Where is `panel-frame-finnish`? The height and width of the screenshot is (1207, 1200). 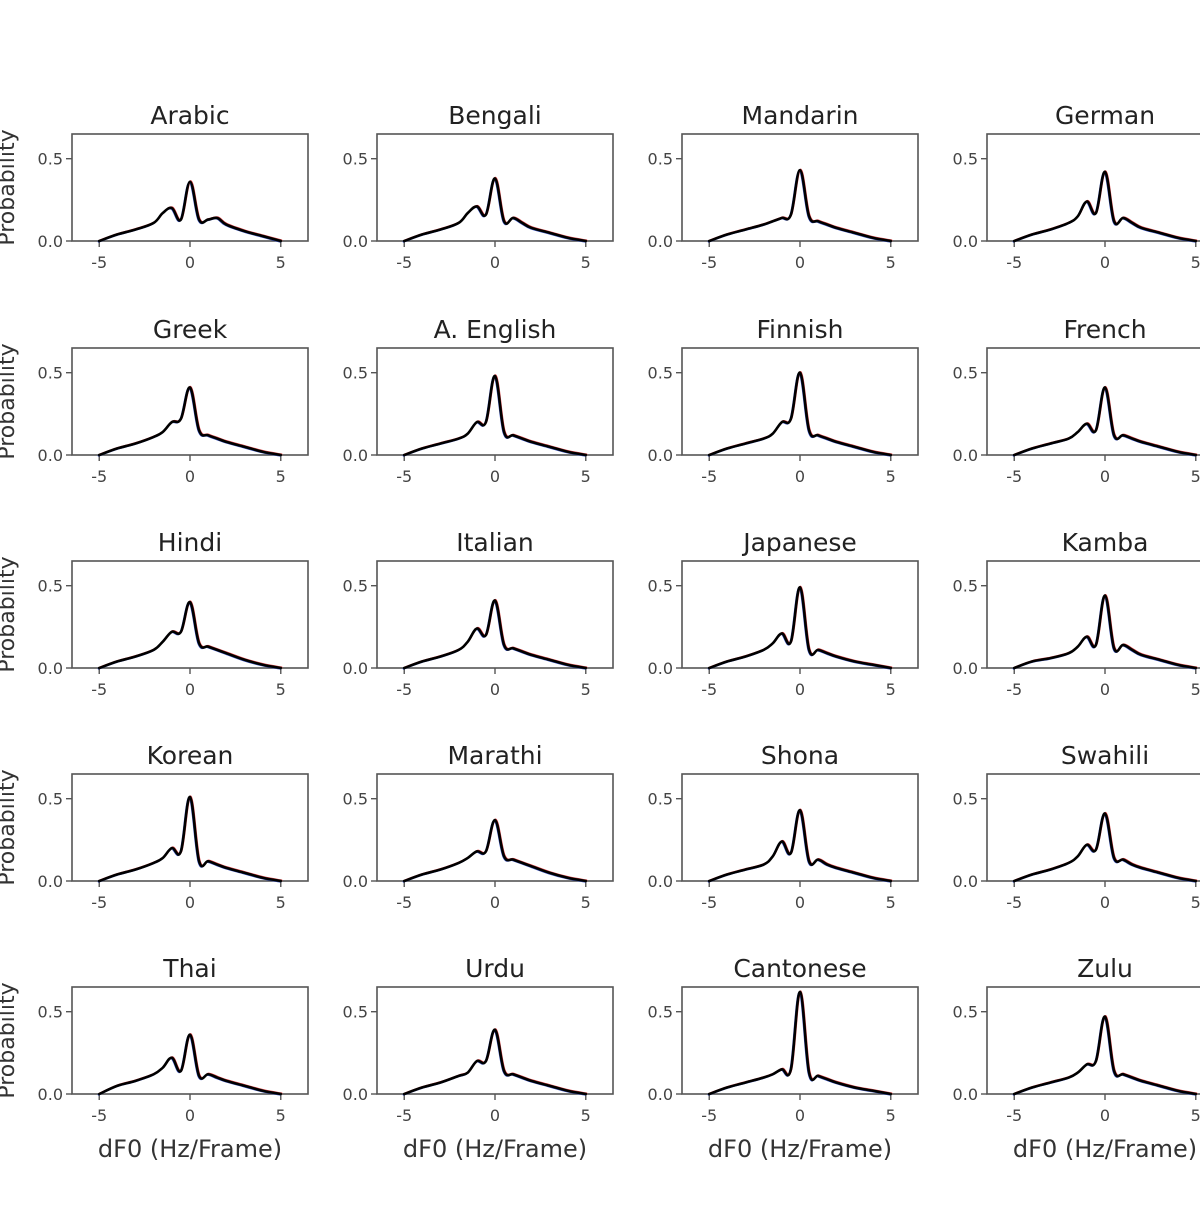 panel-frame-finnish is located at coordinates (800, 401).